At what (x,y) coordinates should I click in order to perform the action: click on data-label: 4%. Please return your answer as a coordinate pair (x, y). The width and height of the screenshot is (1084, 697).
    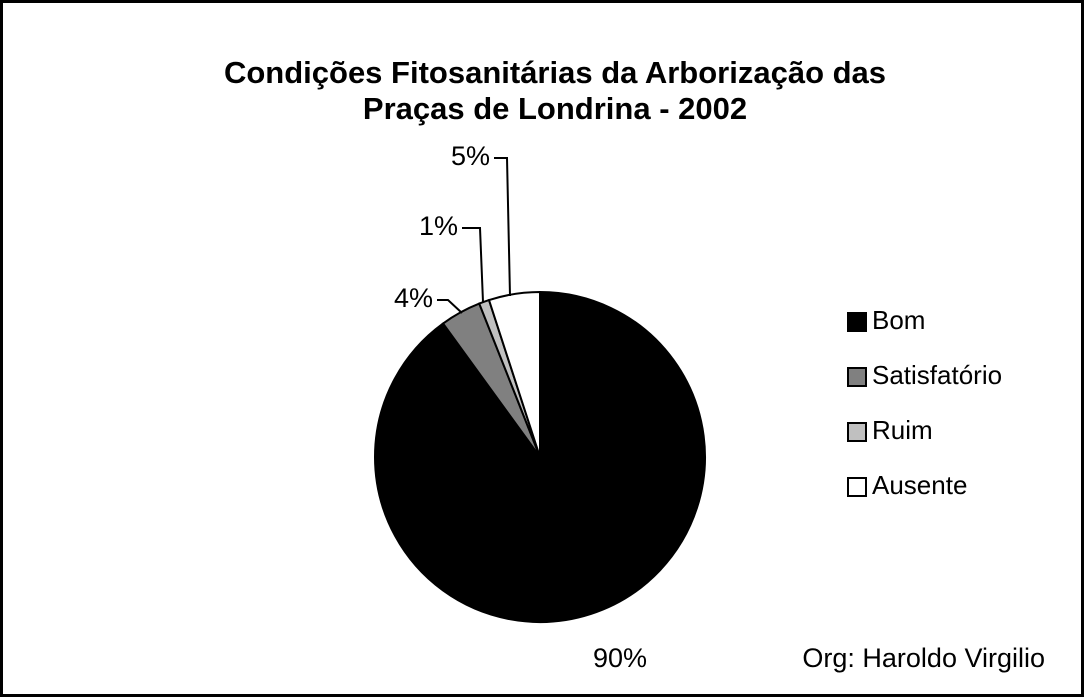
    Looking at the image, I should click on (413, 298).